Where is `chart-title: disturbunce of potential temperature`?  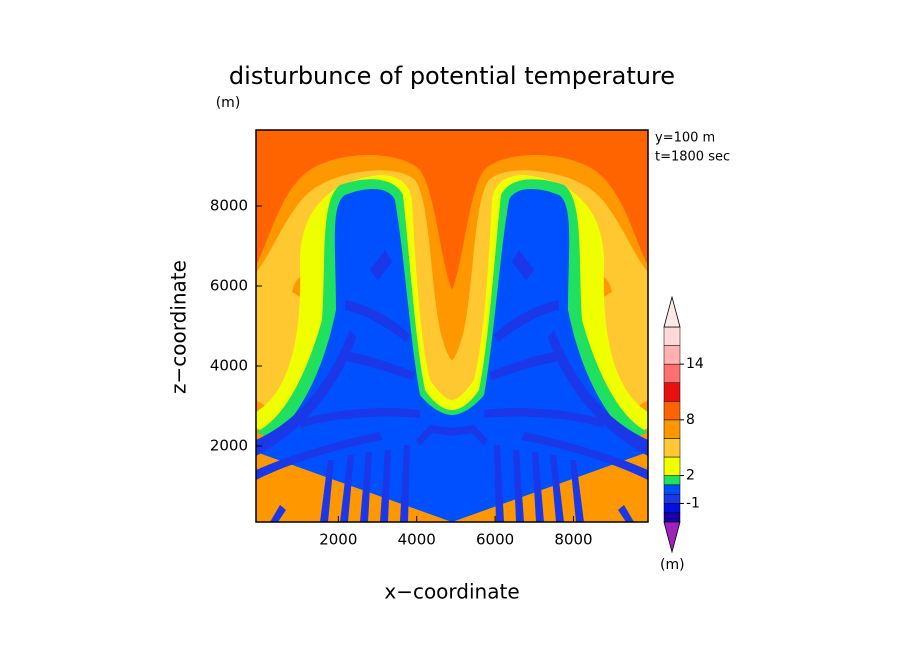
chart-title: disturbunce of potential temperature is located at coordinates (452, 76).